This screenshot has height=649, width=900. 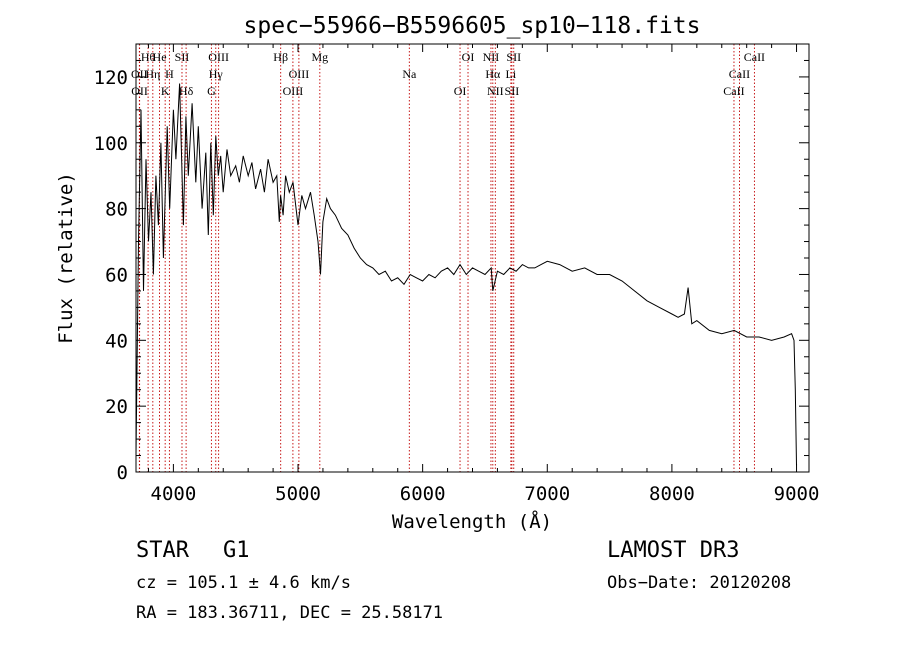 I want to click on line-marker-label: Li, so click(x=511, y=74).